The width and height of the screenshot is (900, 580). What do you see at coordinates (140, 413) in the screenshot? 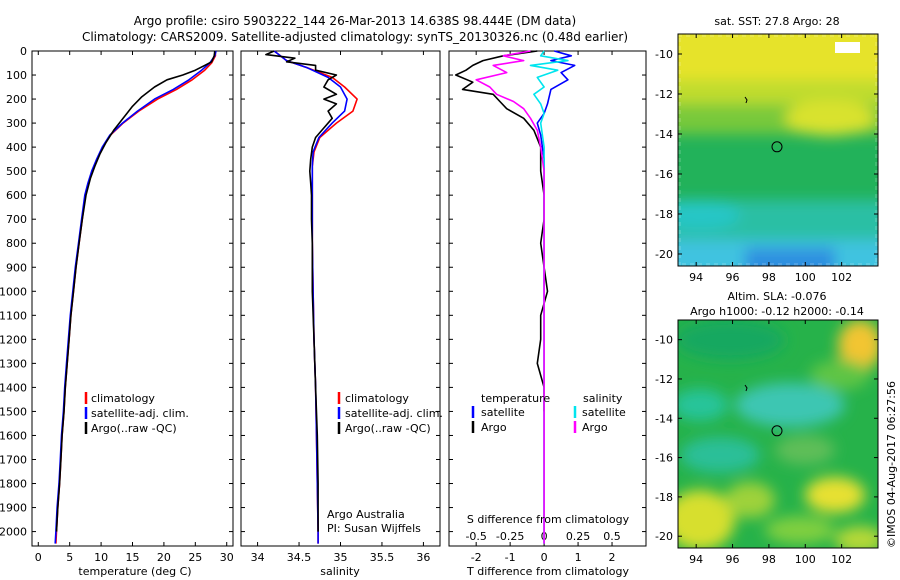
I see `legend-satellite: satellite-adj. clim.` at bounding box center [140, 413].